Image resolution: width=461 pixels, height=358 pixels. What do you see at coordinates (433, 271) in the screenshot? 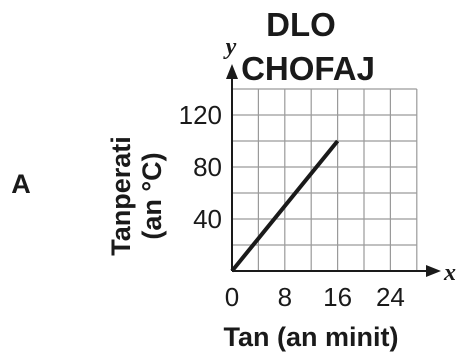
I see `x-axis-arrow` at bounding box center [433, 271].